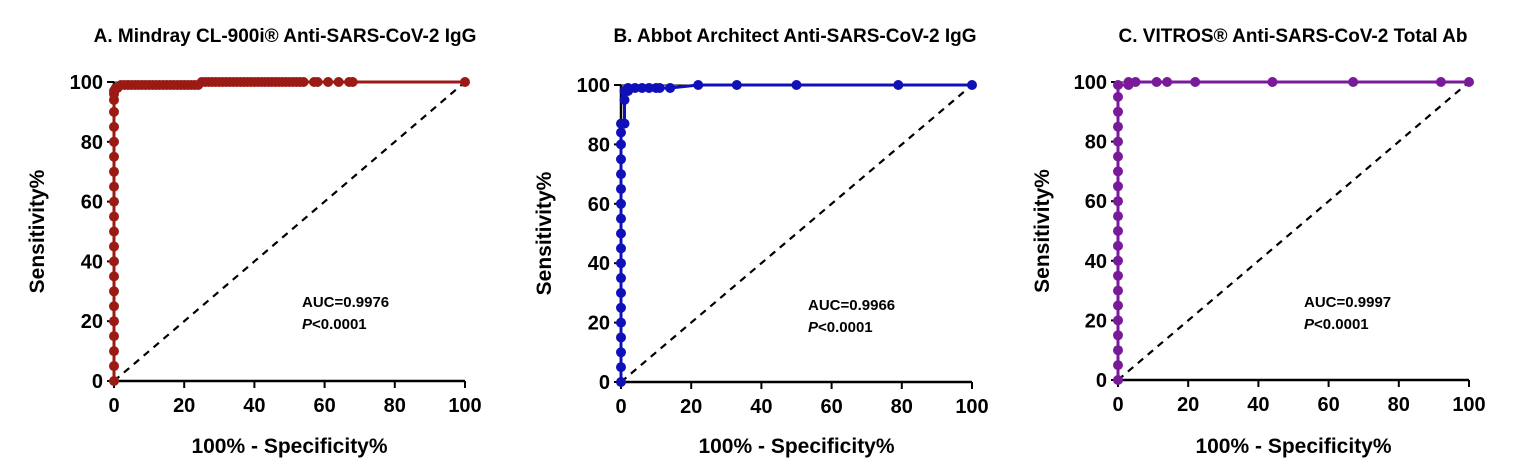 The image size is (1524, 463). Describe the element at coordinates (1347, 302) in the screenshot. I see `auc-annotation-c: AUC=0.9997` at that location.